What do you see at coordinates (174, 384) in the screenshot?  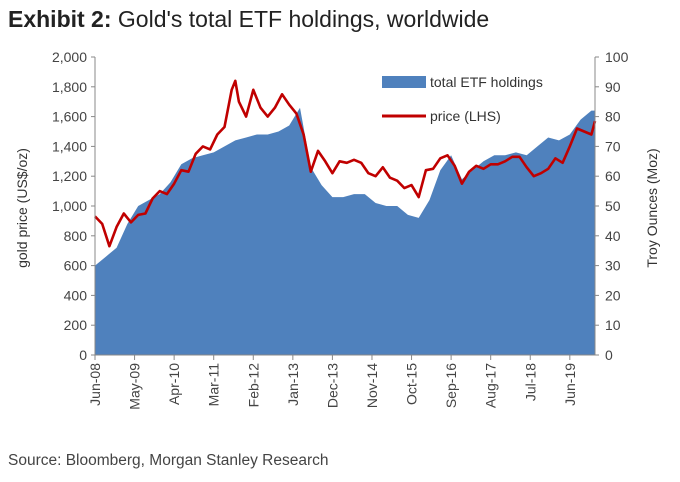 I see `x-tick-label: Apr-10` at bounding box center [174, 384].